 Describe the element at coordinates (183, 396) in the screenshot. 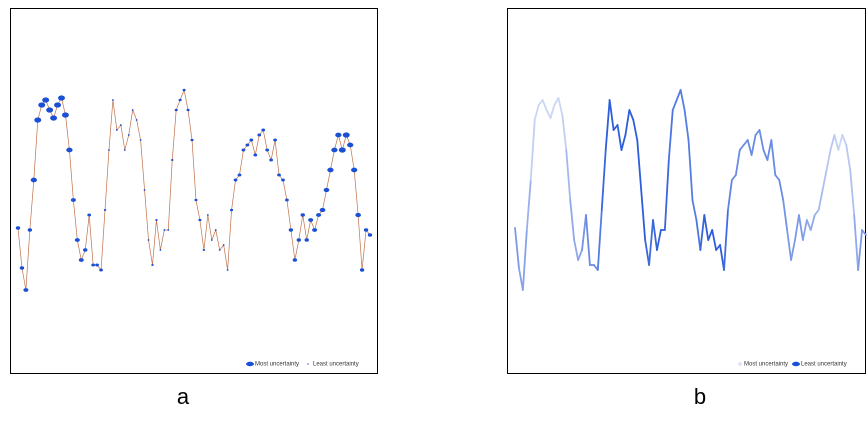

I see `panel-caption: a` at that location.